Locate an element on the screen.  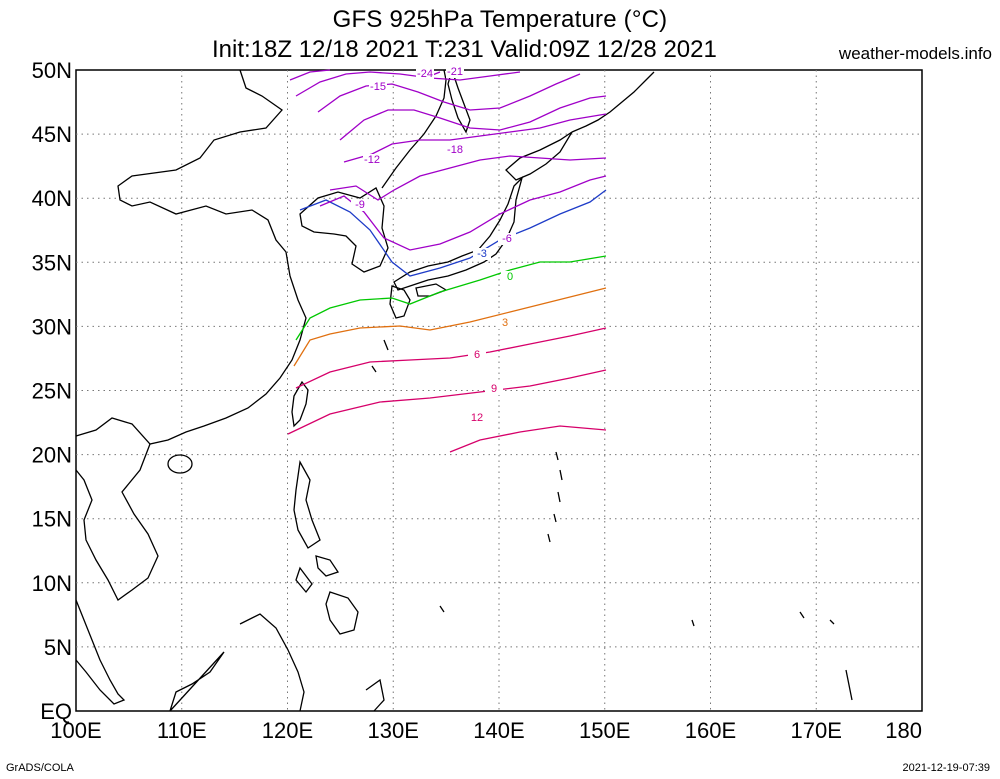
contour-label: -24 is located at coordinates (425, 74).